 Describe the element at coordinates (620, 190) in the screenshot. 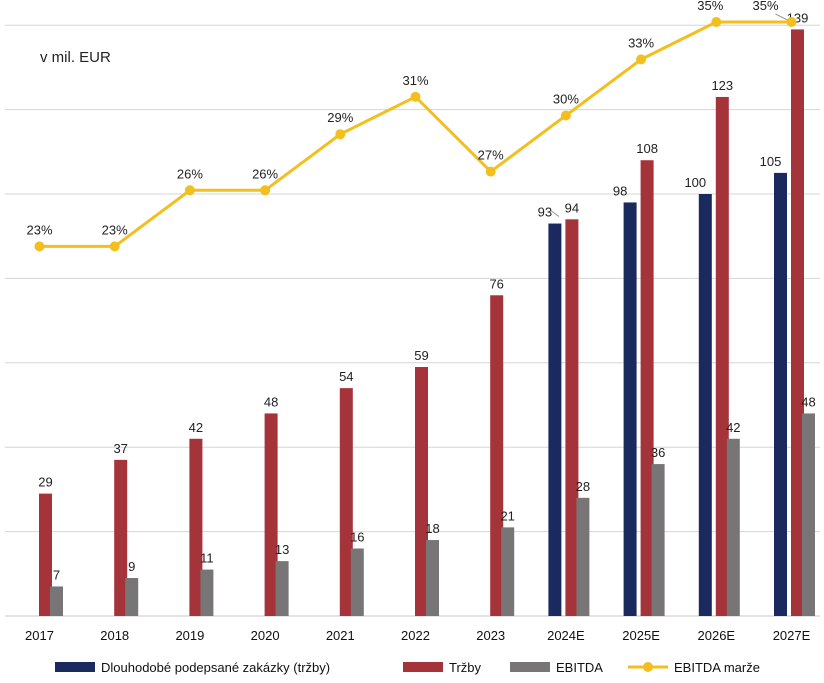

I see `bar-value-label: 98` at that location.